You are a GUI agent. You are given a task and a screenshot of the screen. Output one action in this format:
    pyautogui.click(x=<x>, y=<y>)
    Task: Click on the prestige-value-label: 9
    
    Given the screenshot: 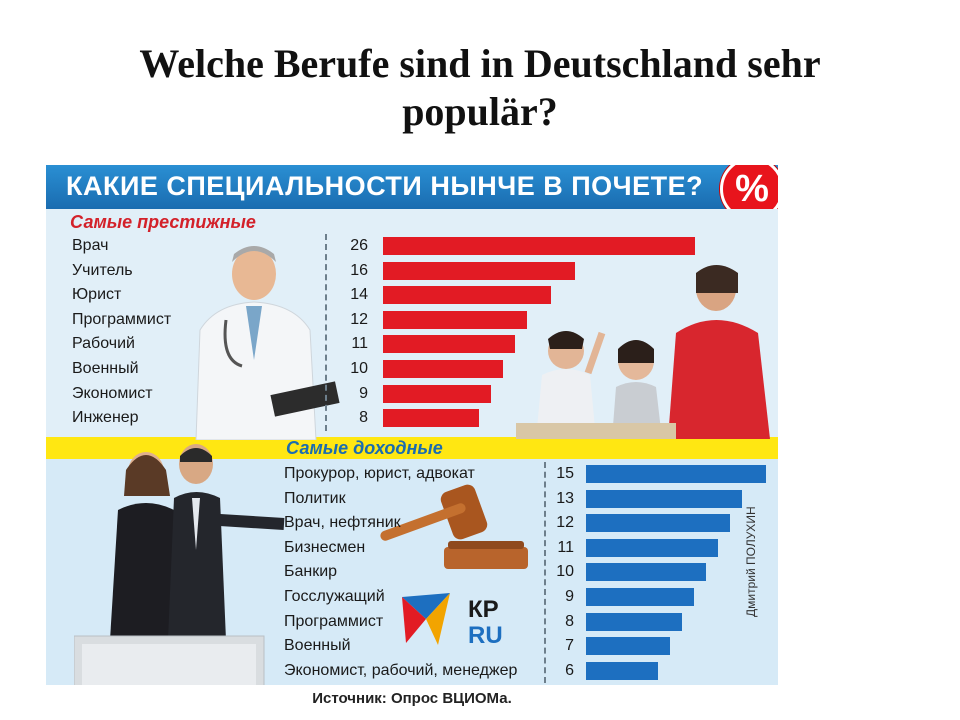 What is the action you would take?
    pyautogui.click(x=363, y=393)
    